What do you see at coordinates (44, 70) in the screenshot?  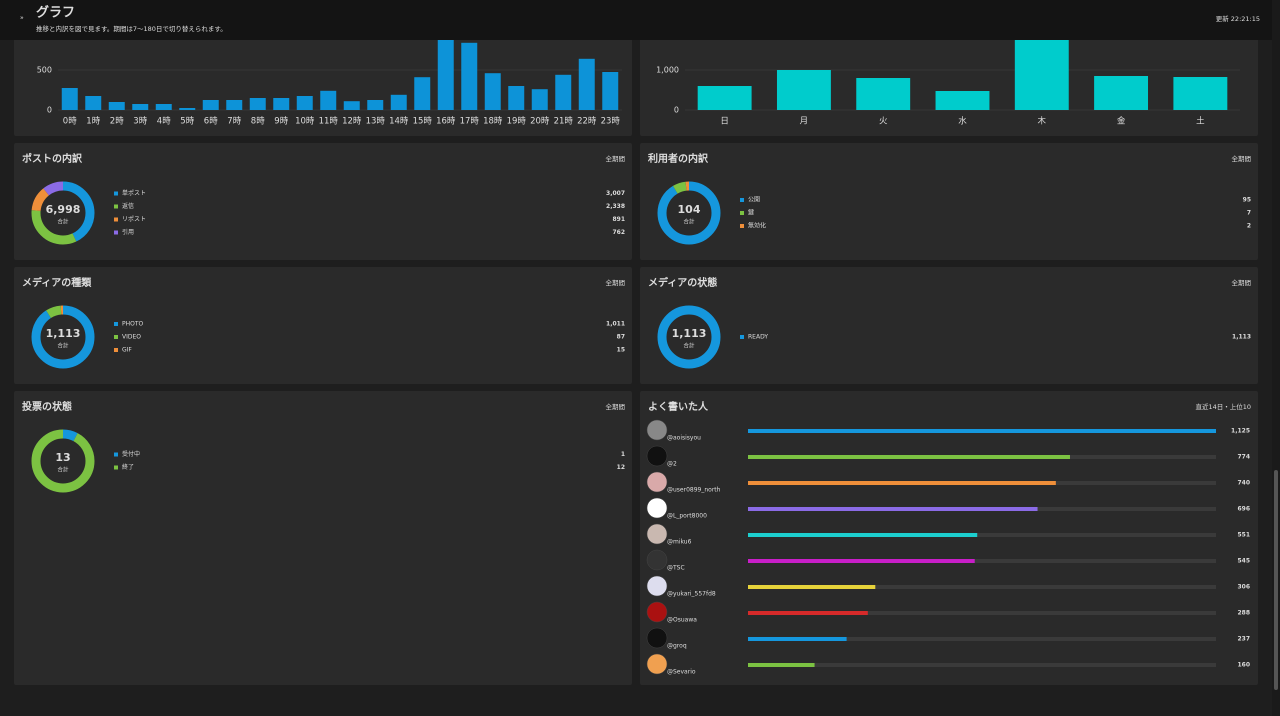 I see `y-tick-label: 500` at bounding box center [44, 70].